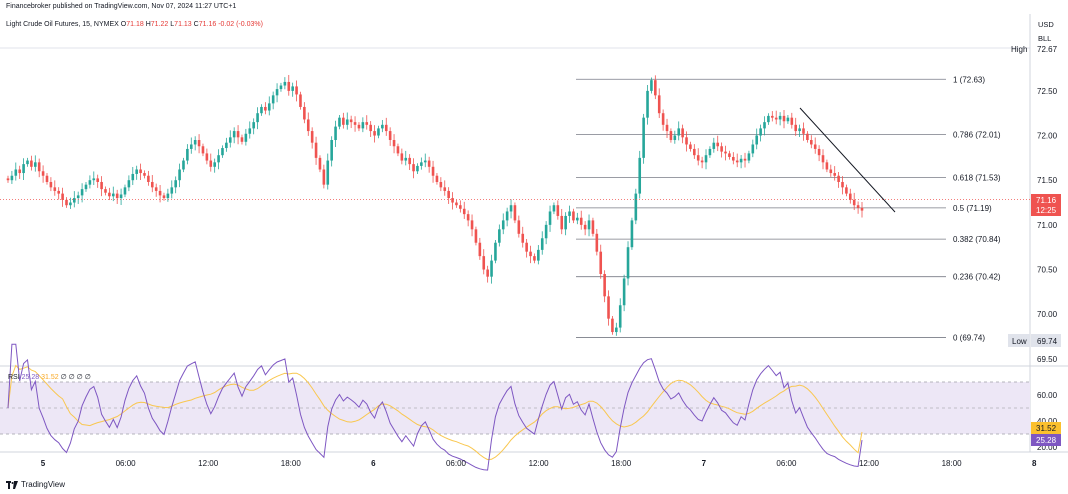  Describe the element at coordinates (1046, 440) in the screenshot. I see `rsi-badge: 25.28` at that location.